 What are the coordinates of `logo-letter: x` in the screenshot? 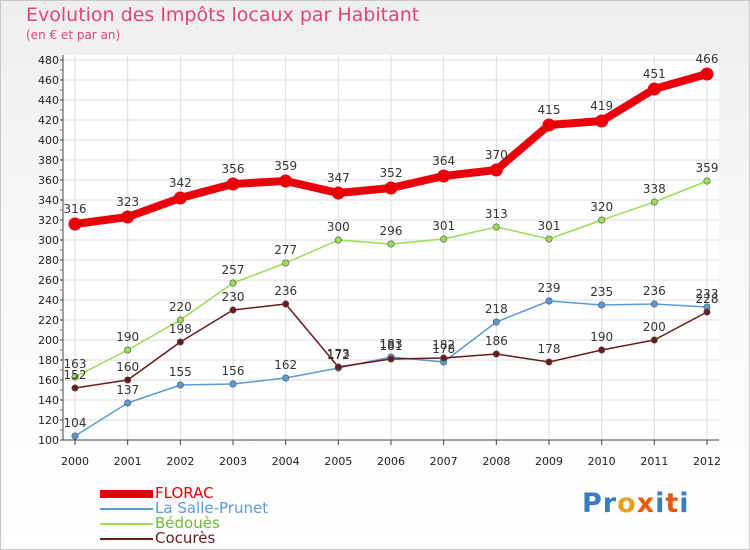 It's located at (646, 503).